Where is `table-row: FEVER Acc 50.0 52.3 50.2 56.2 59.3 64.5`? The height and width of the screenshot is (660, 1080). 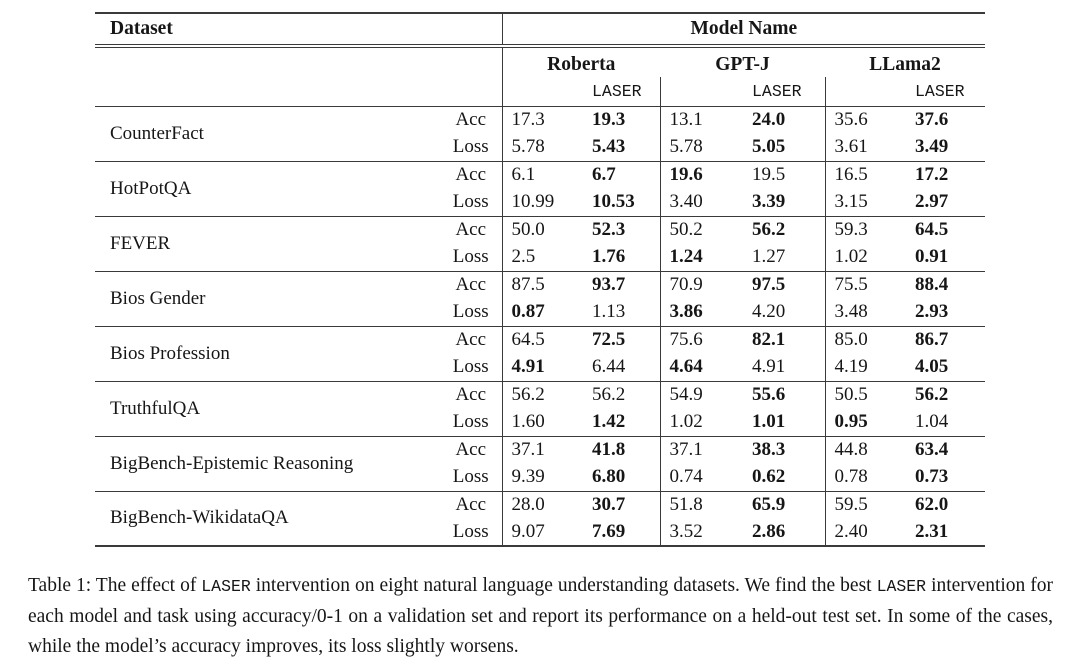 table-row: FEVER Acc 50.0 52.3 50.2 56.2 59.3 64.5 is located at coordinates (540, 243).